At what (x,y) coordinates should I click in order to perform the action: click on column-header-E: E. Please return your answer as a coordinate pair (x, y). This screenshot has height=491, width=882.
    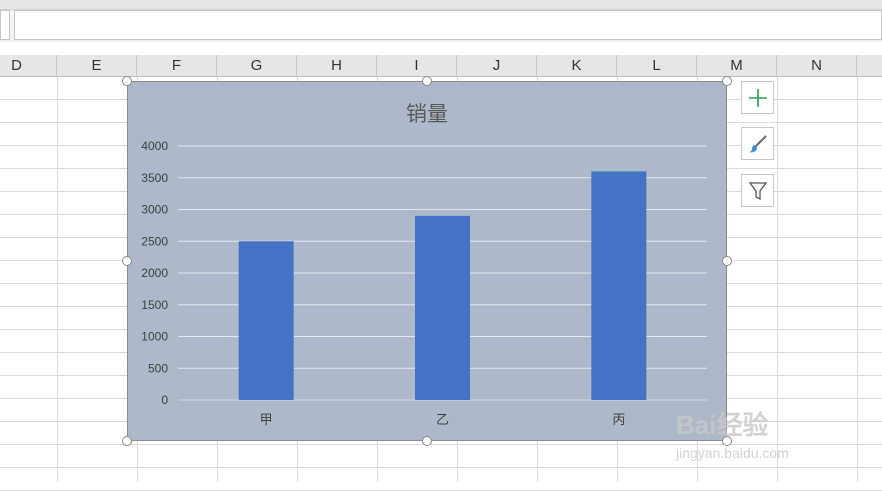
    Looking at the image, I should click on (97, 66).